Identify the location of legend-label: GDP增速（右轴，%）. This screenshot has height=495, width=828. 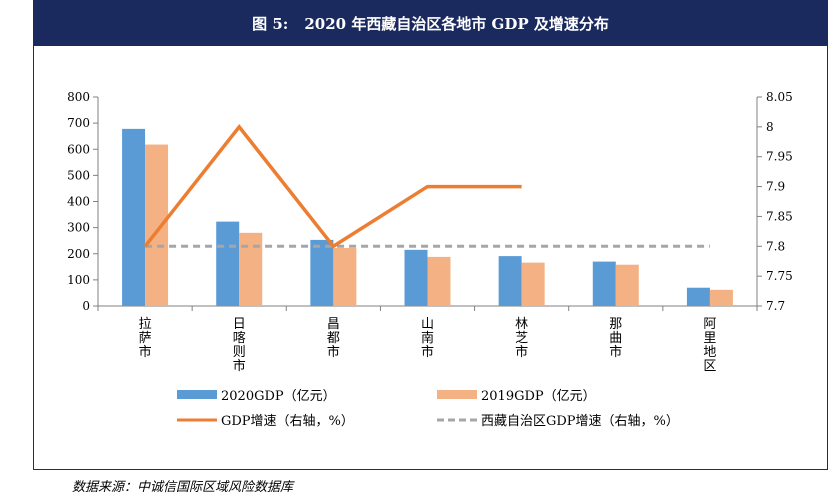
(287, 421).